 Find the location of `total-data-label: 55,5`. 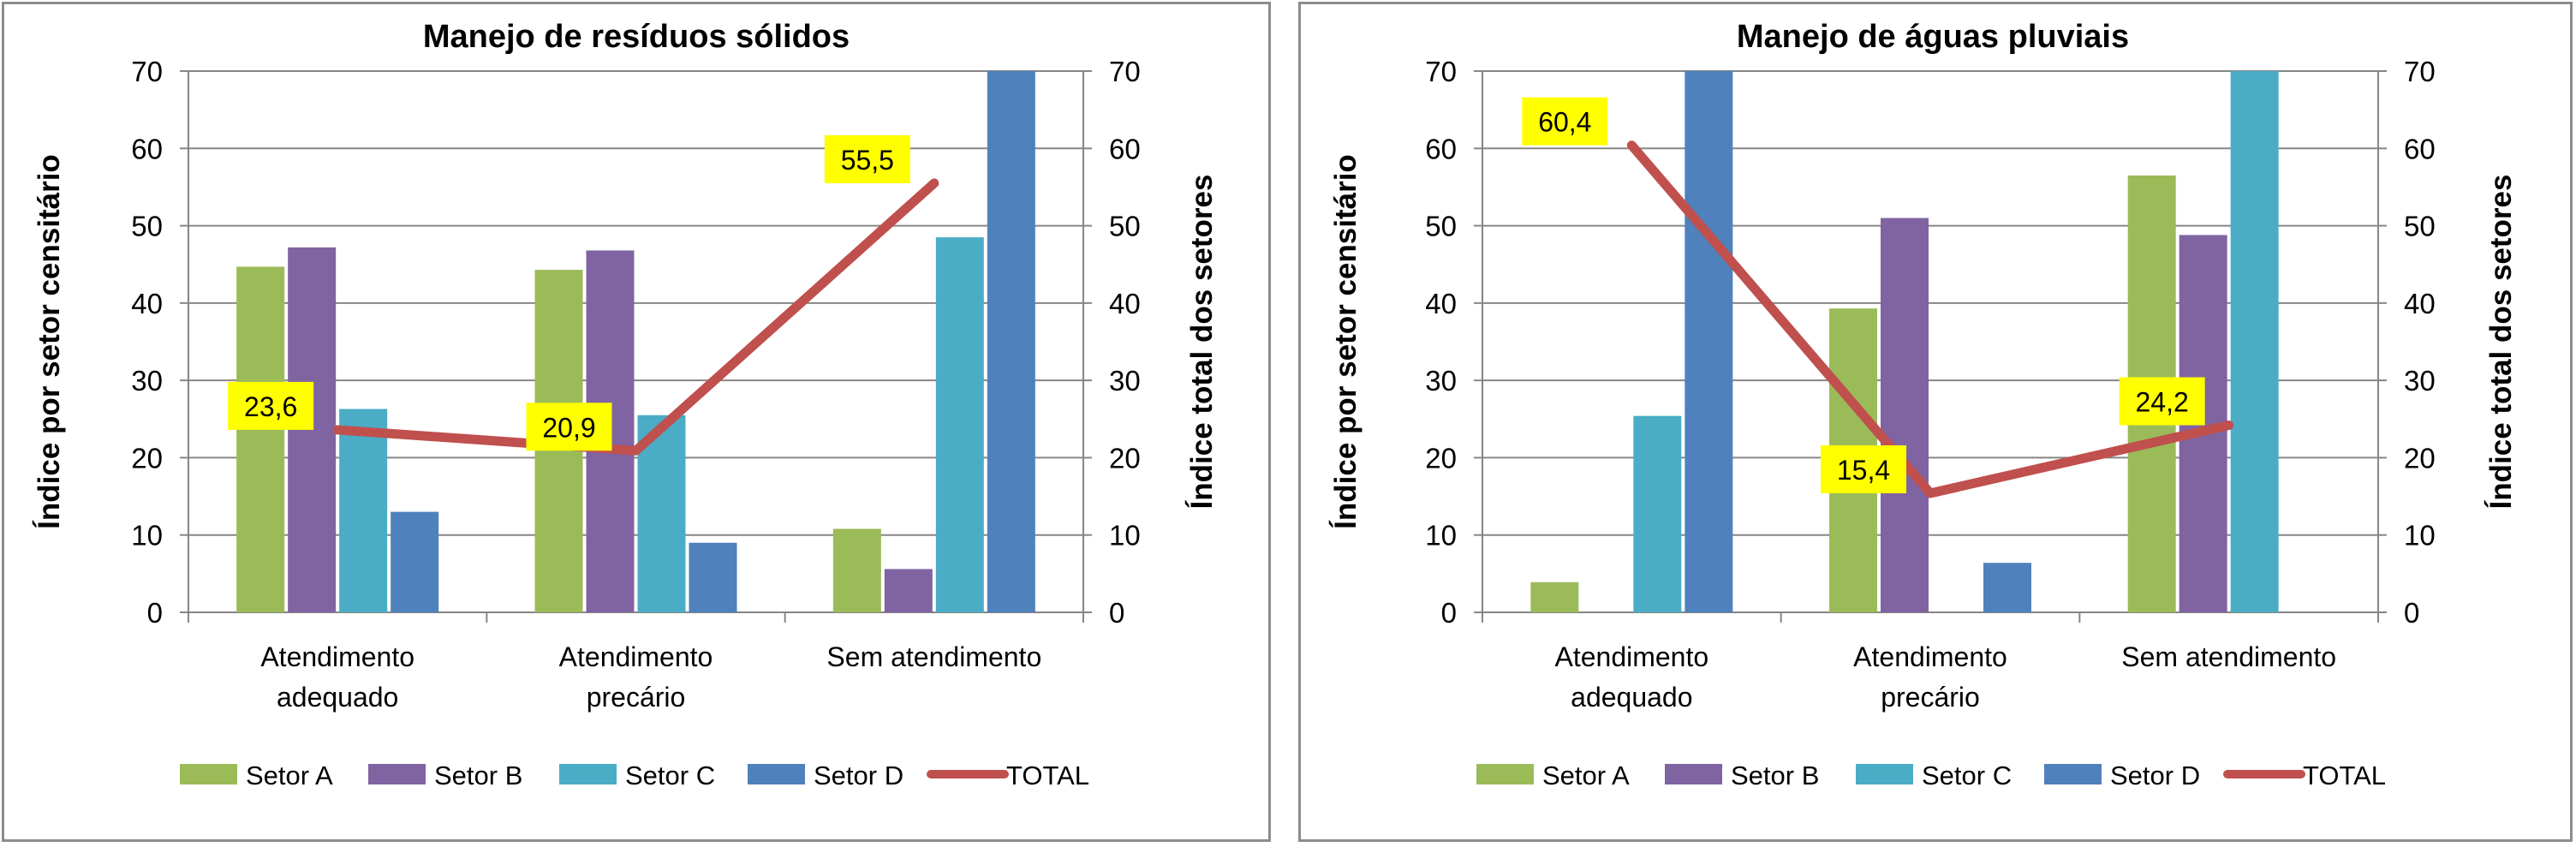

total-data-label: 55,5 is located at coordinates (867, 161).